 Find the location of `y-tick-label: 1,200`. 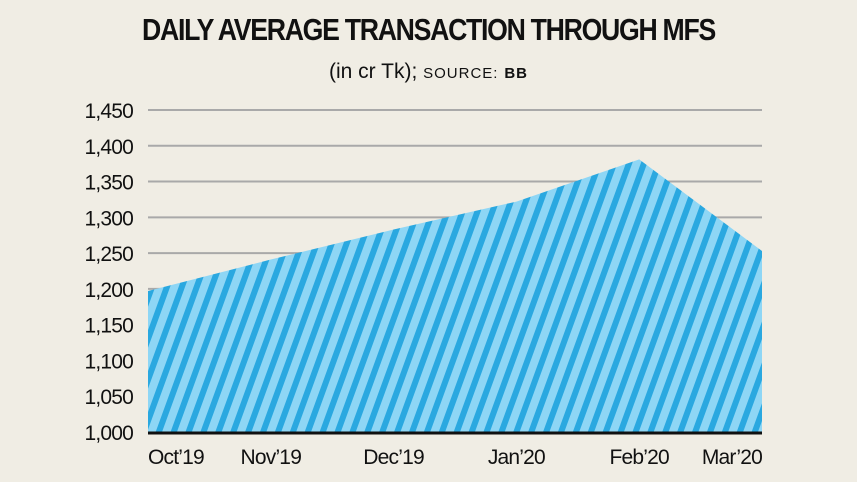

y-tick-label: 1,200 is located at coordinates (108, 290).